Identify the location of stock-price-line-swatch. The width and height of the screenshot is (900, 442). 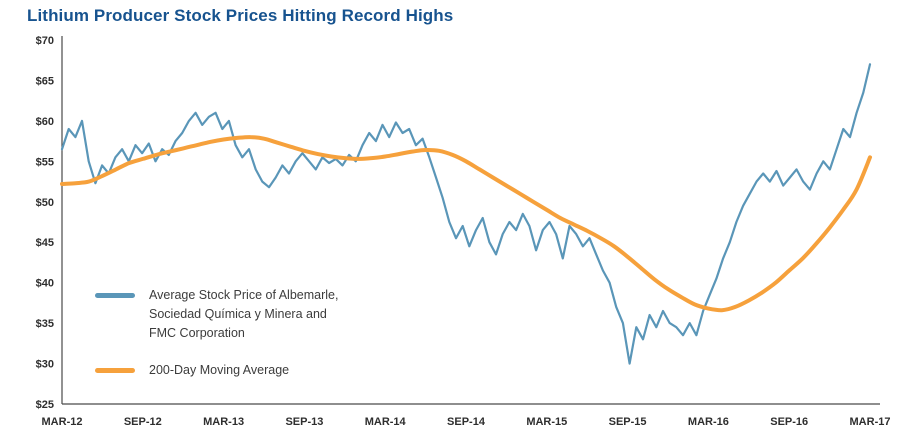
(115, 295).